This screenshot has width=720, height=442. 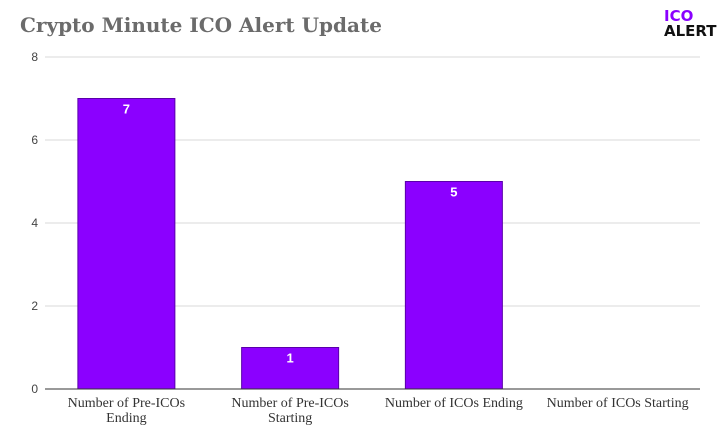 I want to click on bar-data-label: 5, so click(x=453, y=192).